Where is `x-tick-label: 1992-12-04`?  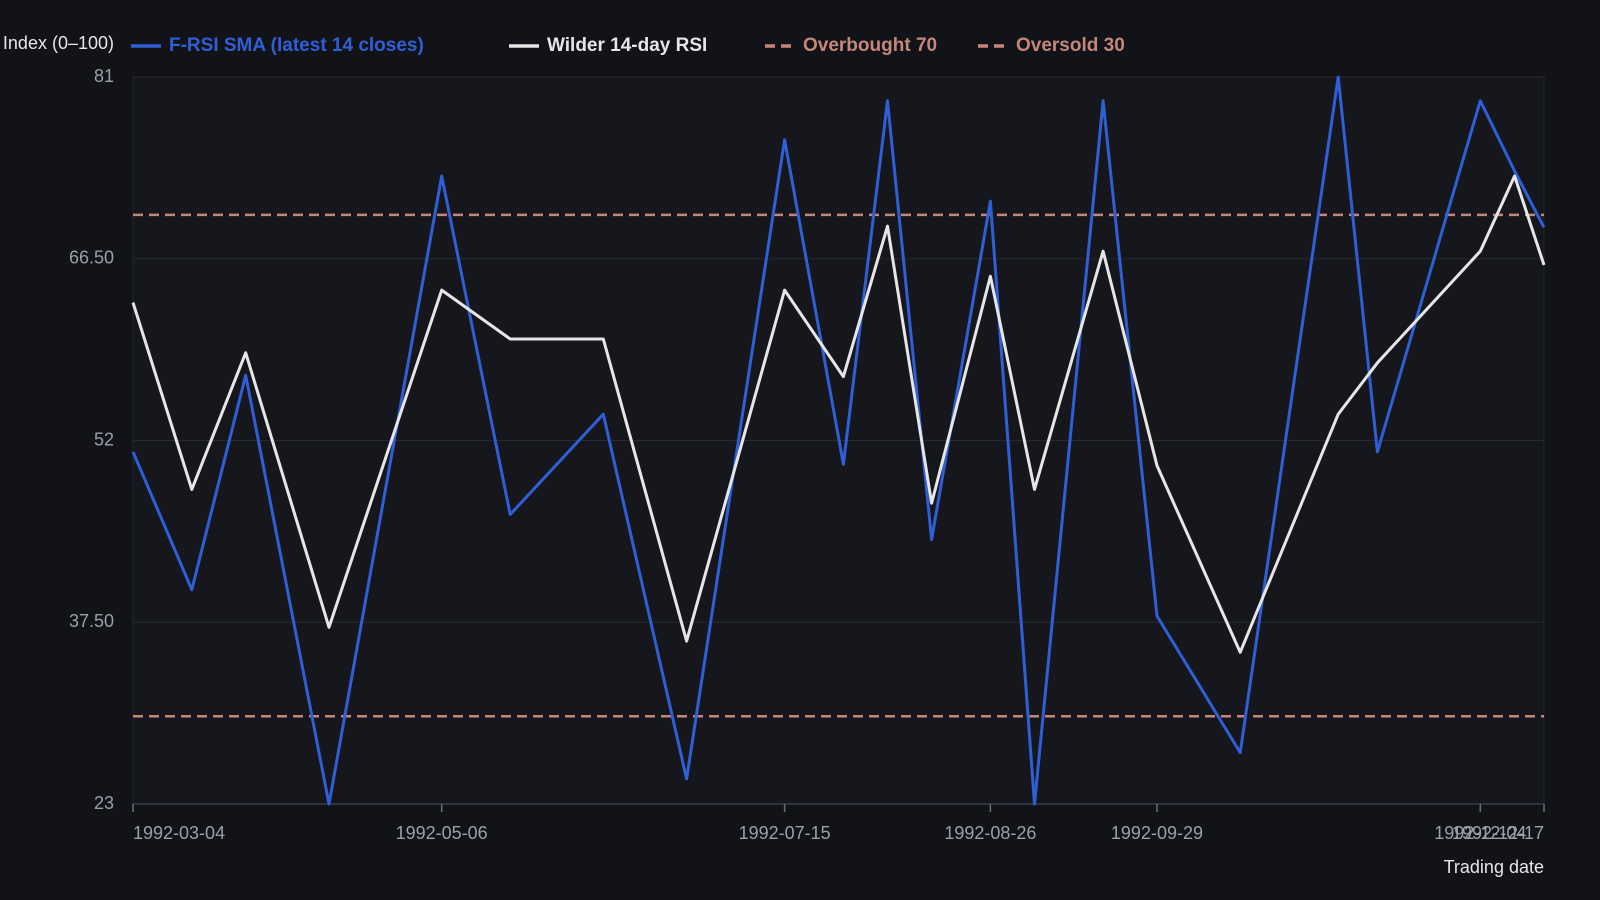 x-tick-label: 1992-12-04 is located at coordinates (1480, 833).